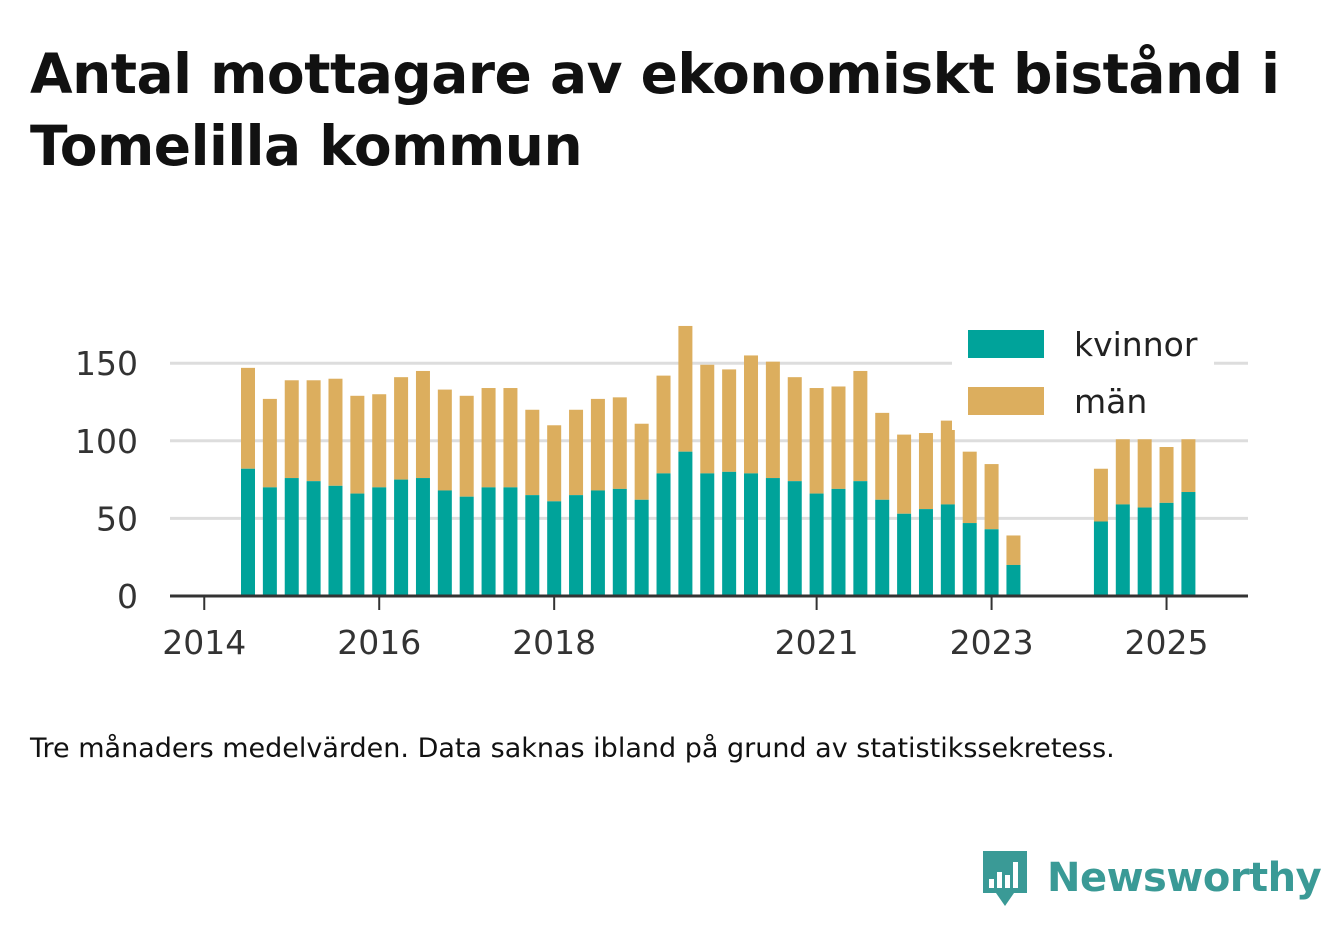 Image resolution: width=1322 pixels, height=939 pixels. I want to click on brand-name: Newsworthy, so click(1184, 878).